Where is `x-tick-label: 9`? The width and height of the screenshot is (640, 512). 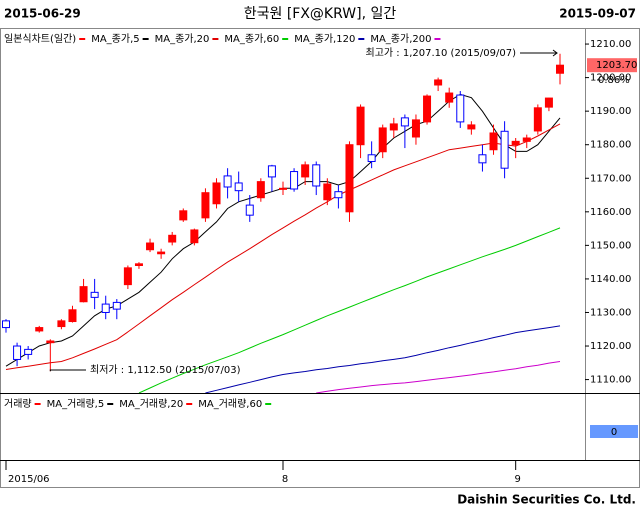
x-tick-label: 9 is located at coordinates (517, 479).